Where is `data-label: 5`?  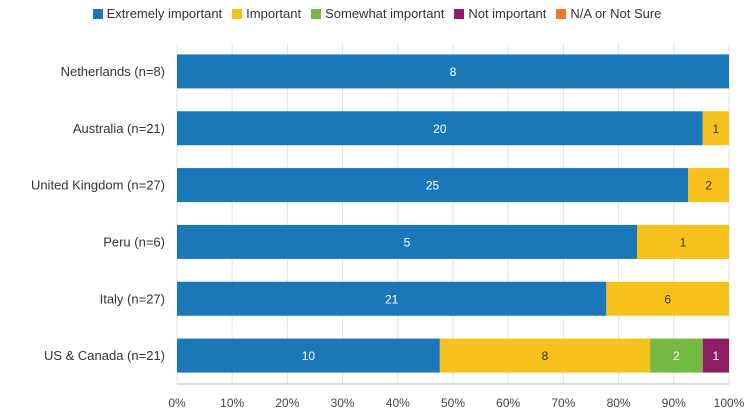 data-label: 5 is located at coordinates (407, 242).